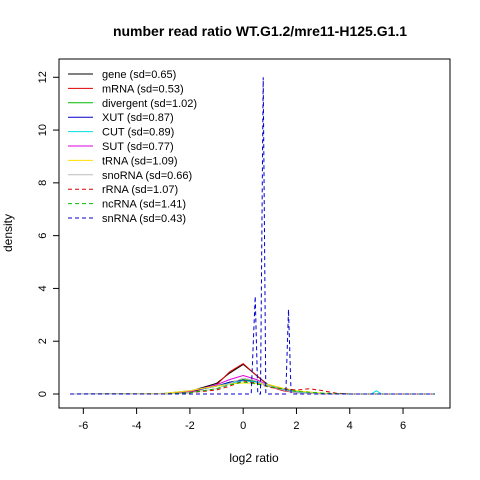  I want to click on y-tick-label: 6, so click(43, 236).